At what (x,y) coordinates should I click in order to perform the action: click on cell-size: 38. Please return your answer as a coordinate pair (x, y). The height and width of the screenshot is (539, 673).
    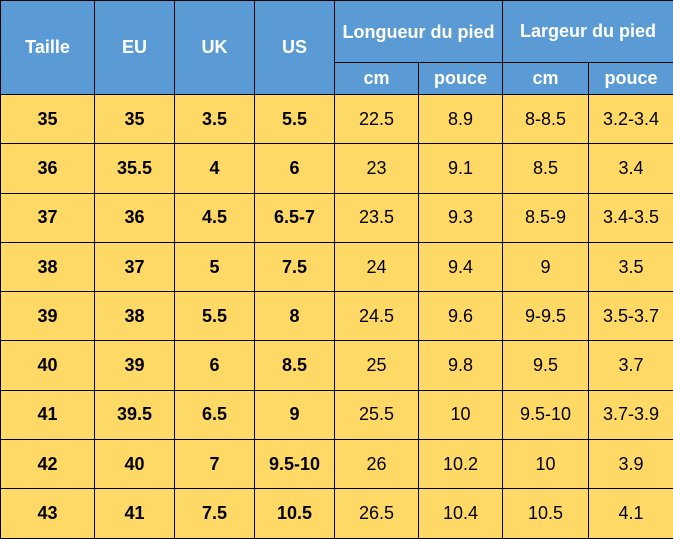
    Looking at the image, I should click on (48, 266).